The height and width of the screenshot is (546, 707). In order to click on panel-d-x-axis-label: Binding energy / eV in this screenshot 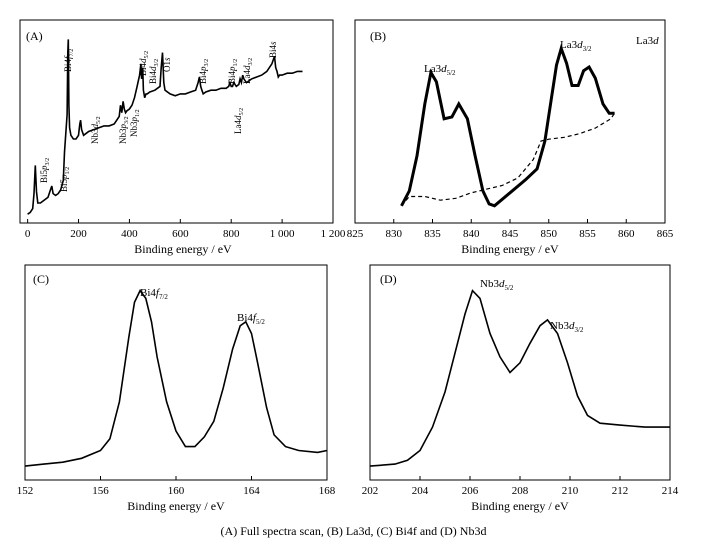, I will do `click(520, 506)`.